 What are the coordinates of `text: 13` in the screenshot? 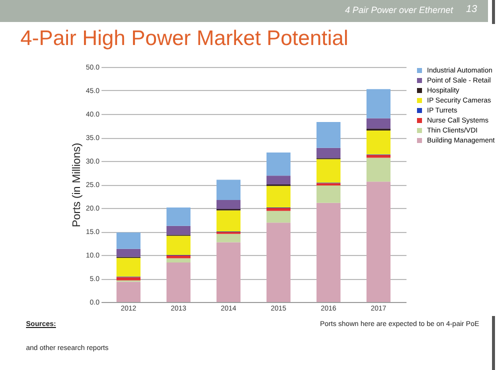 It's located at (472, 9).